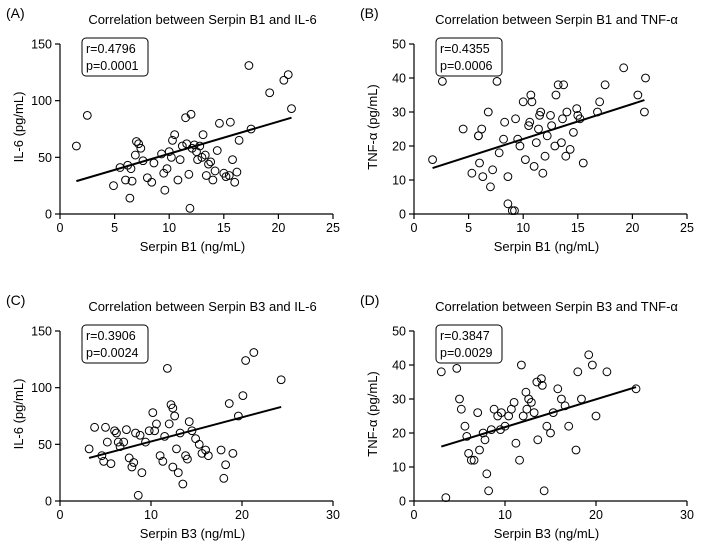 This screenshot has width=709, height=553. I want to click on x-tick-label: 25, so click(333, 228).